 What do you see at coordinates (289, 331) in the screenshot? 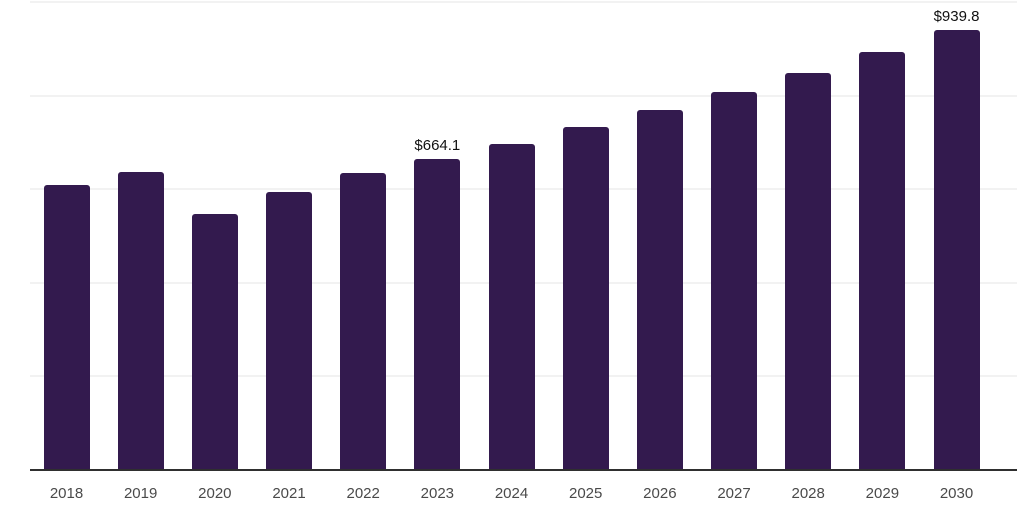
I see `bar-2021` at bounding box center [289, 331].